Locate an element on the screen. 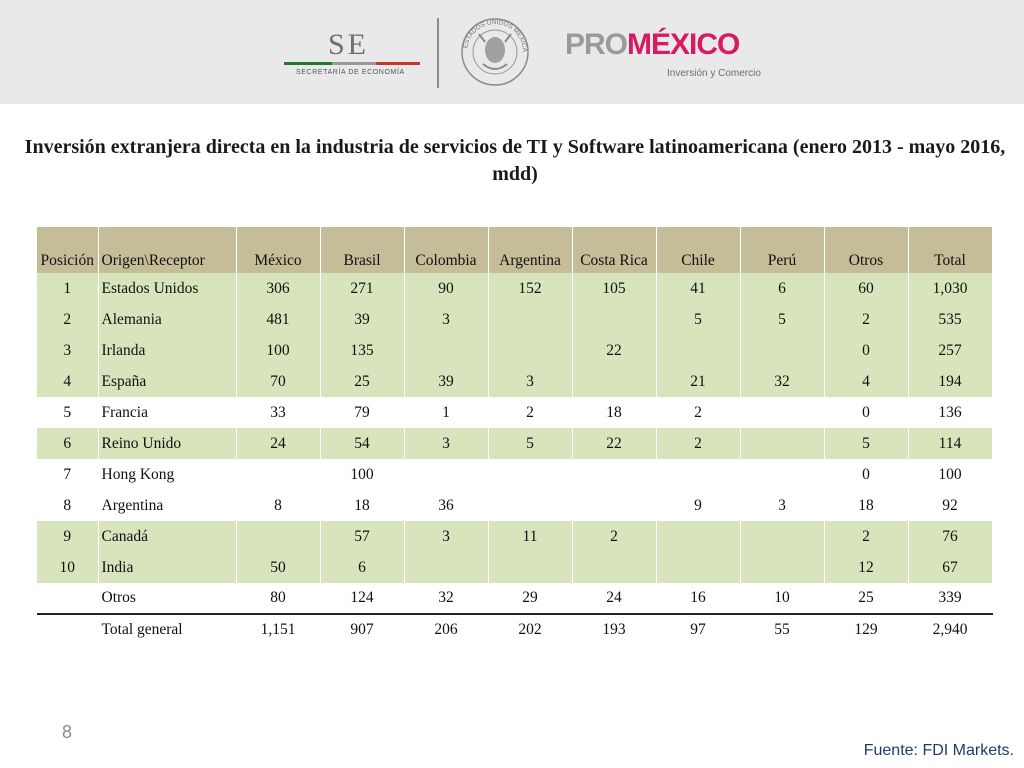 This screenshot has height=768, width=1024. header-costa-rica: Costa Rica is located at coordinates (614, 250).